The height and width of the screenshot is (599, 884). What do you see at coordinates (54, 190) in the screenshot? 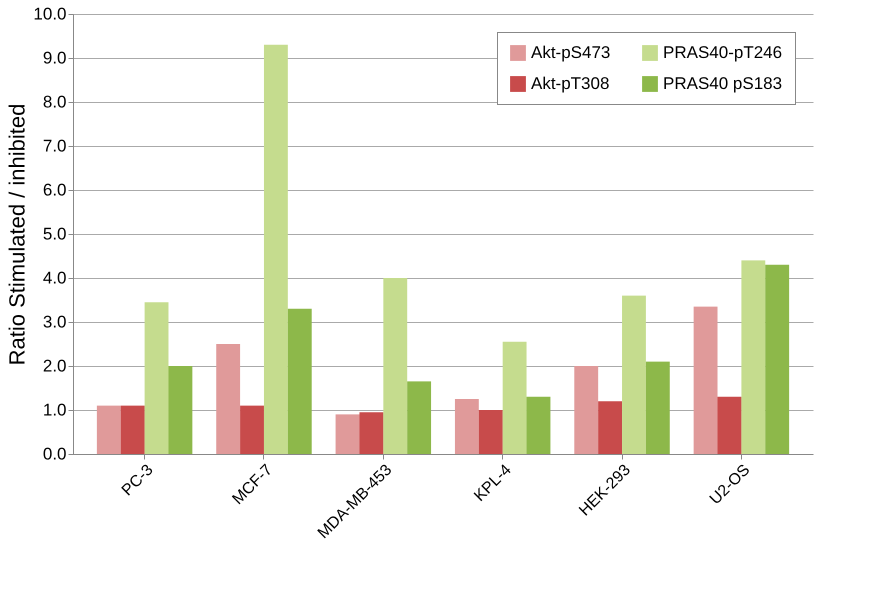
I see `y-tick-label: 6.0` at bounding box center [54, 190].